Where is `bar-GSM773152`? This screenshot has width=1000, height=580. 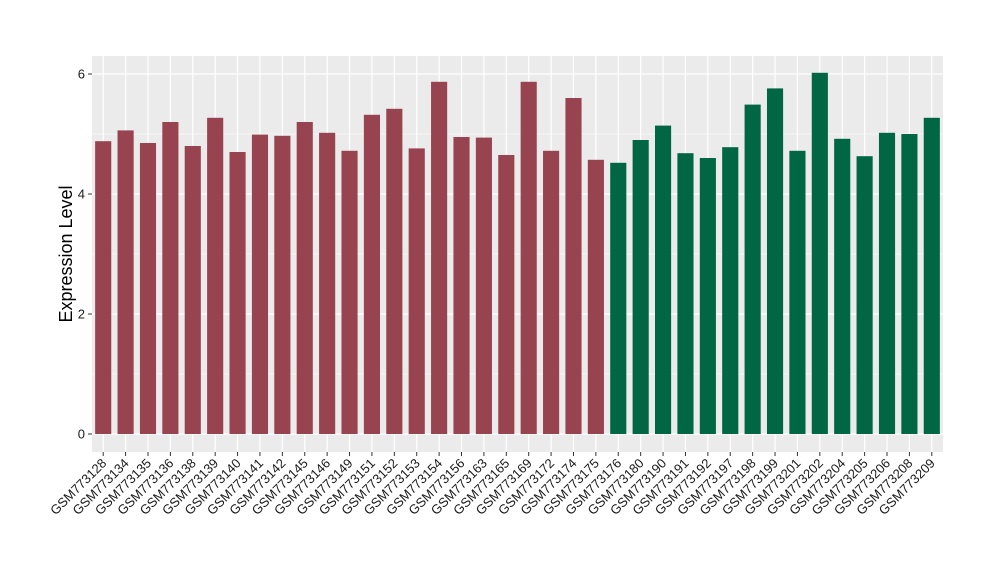
bar-GSM773152 is located at coordinates (394, 271).